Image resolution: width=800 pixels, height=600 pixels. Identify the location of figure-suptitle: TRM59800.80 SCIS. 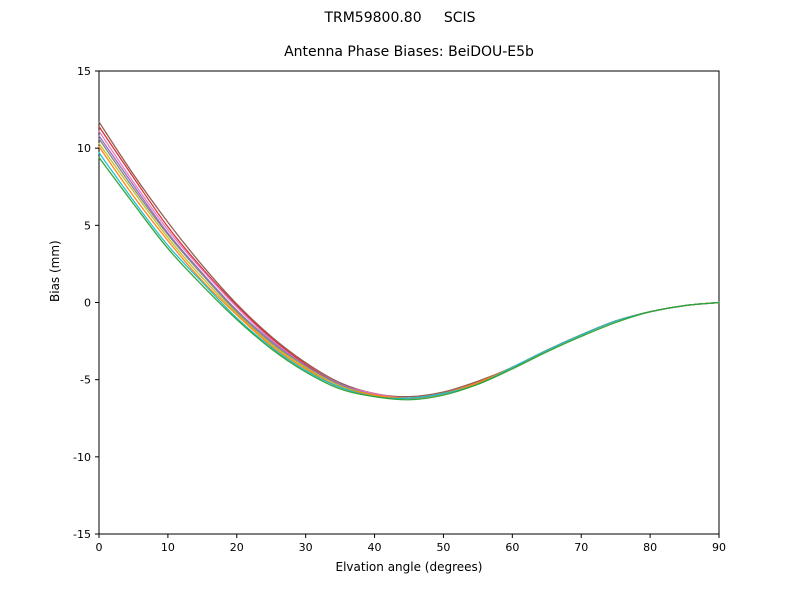
(400, 18).